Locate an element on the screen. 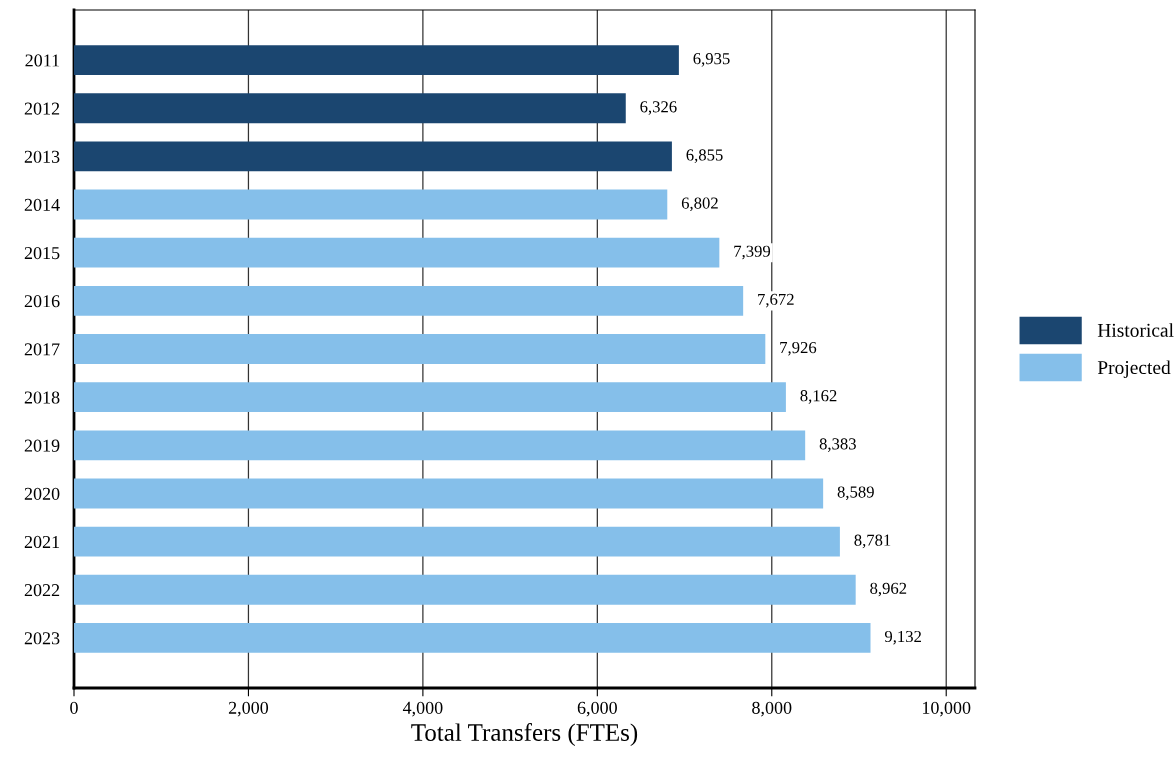 Image resolution: width=1176 pixels, height=768 pixels. data-label: 8,962 is located at coordinates (888, 589).